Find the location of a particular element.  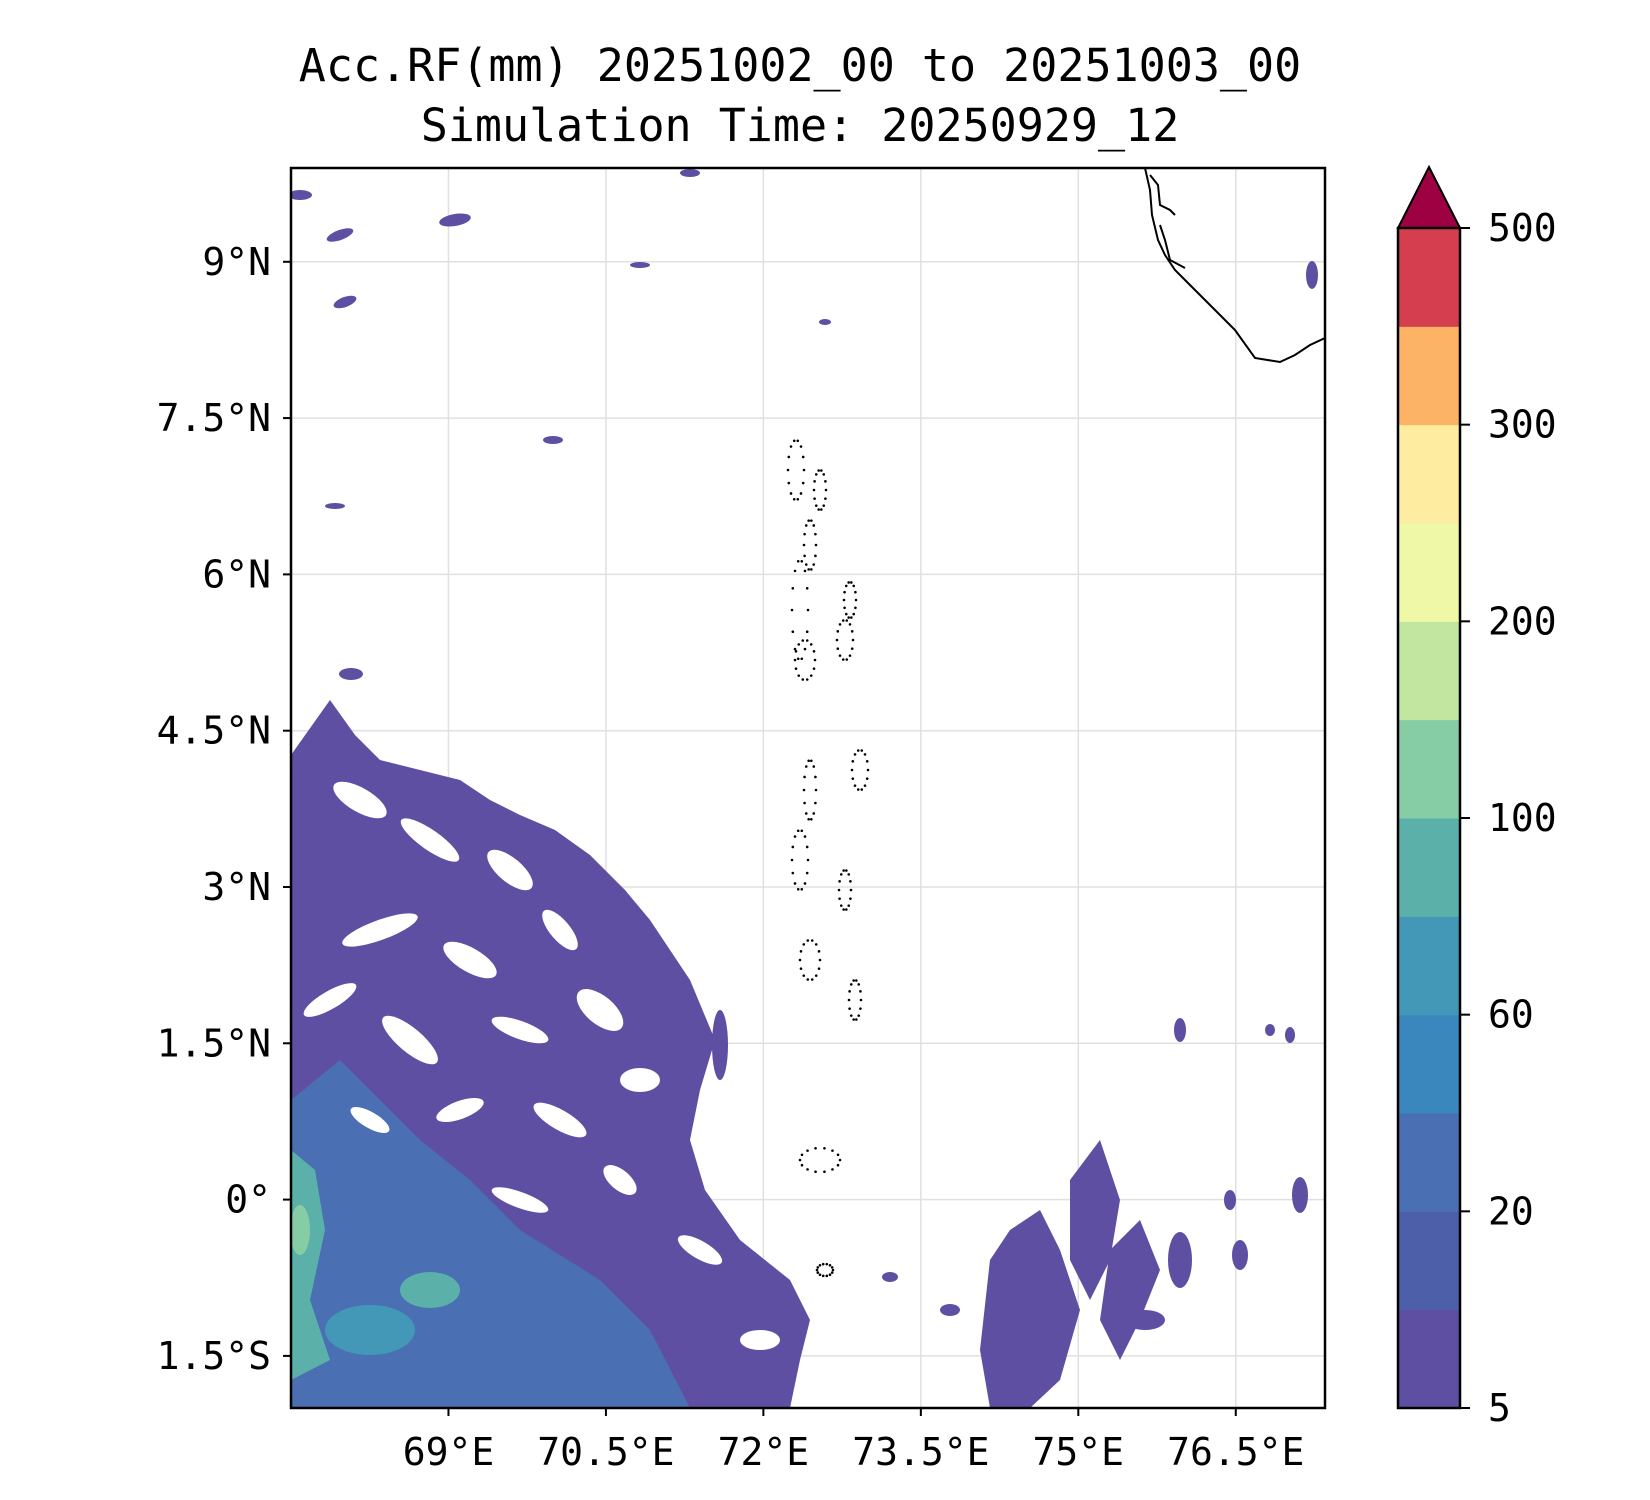

colorbar-segments is located at coordinates (1429, 818).